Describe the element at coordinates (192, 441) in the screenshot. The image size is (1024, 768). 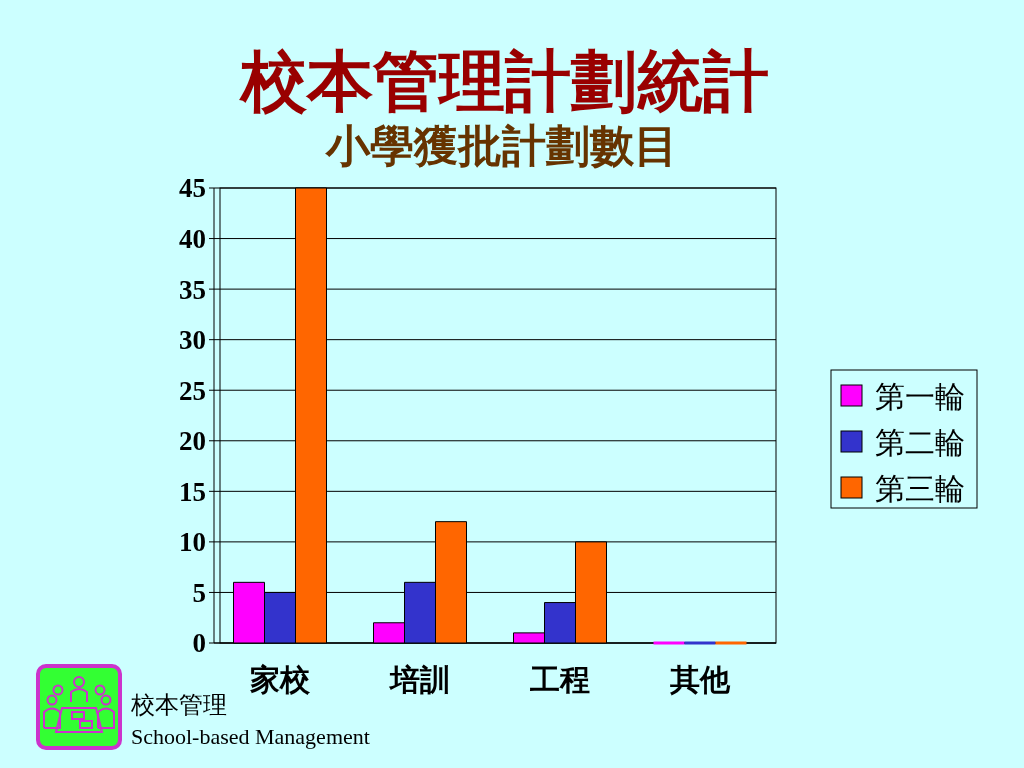
I see `y-tick-label: 20` at that location.